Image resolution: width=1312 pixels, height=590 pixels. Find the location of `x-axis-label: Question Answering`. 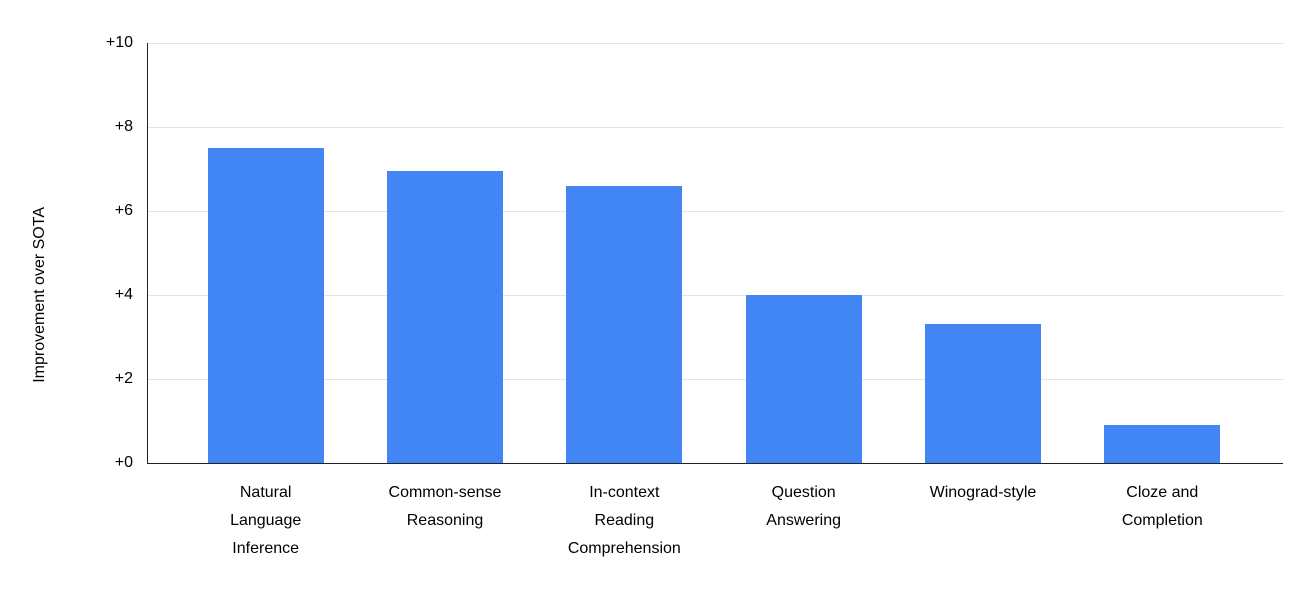

x-axis-label: Question Answering is located at coordinates (803, 506).